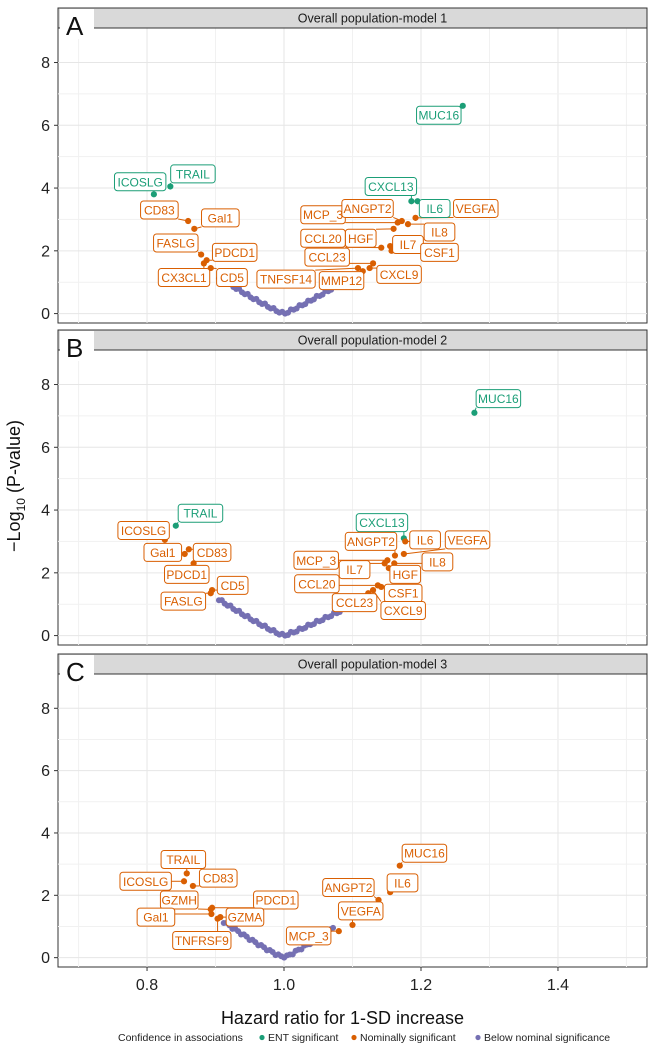 This screenshot has height=1051, width=653. I want to click on label-il6: IL6, so click(425, 540).